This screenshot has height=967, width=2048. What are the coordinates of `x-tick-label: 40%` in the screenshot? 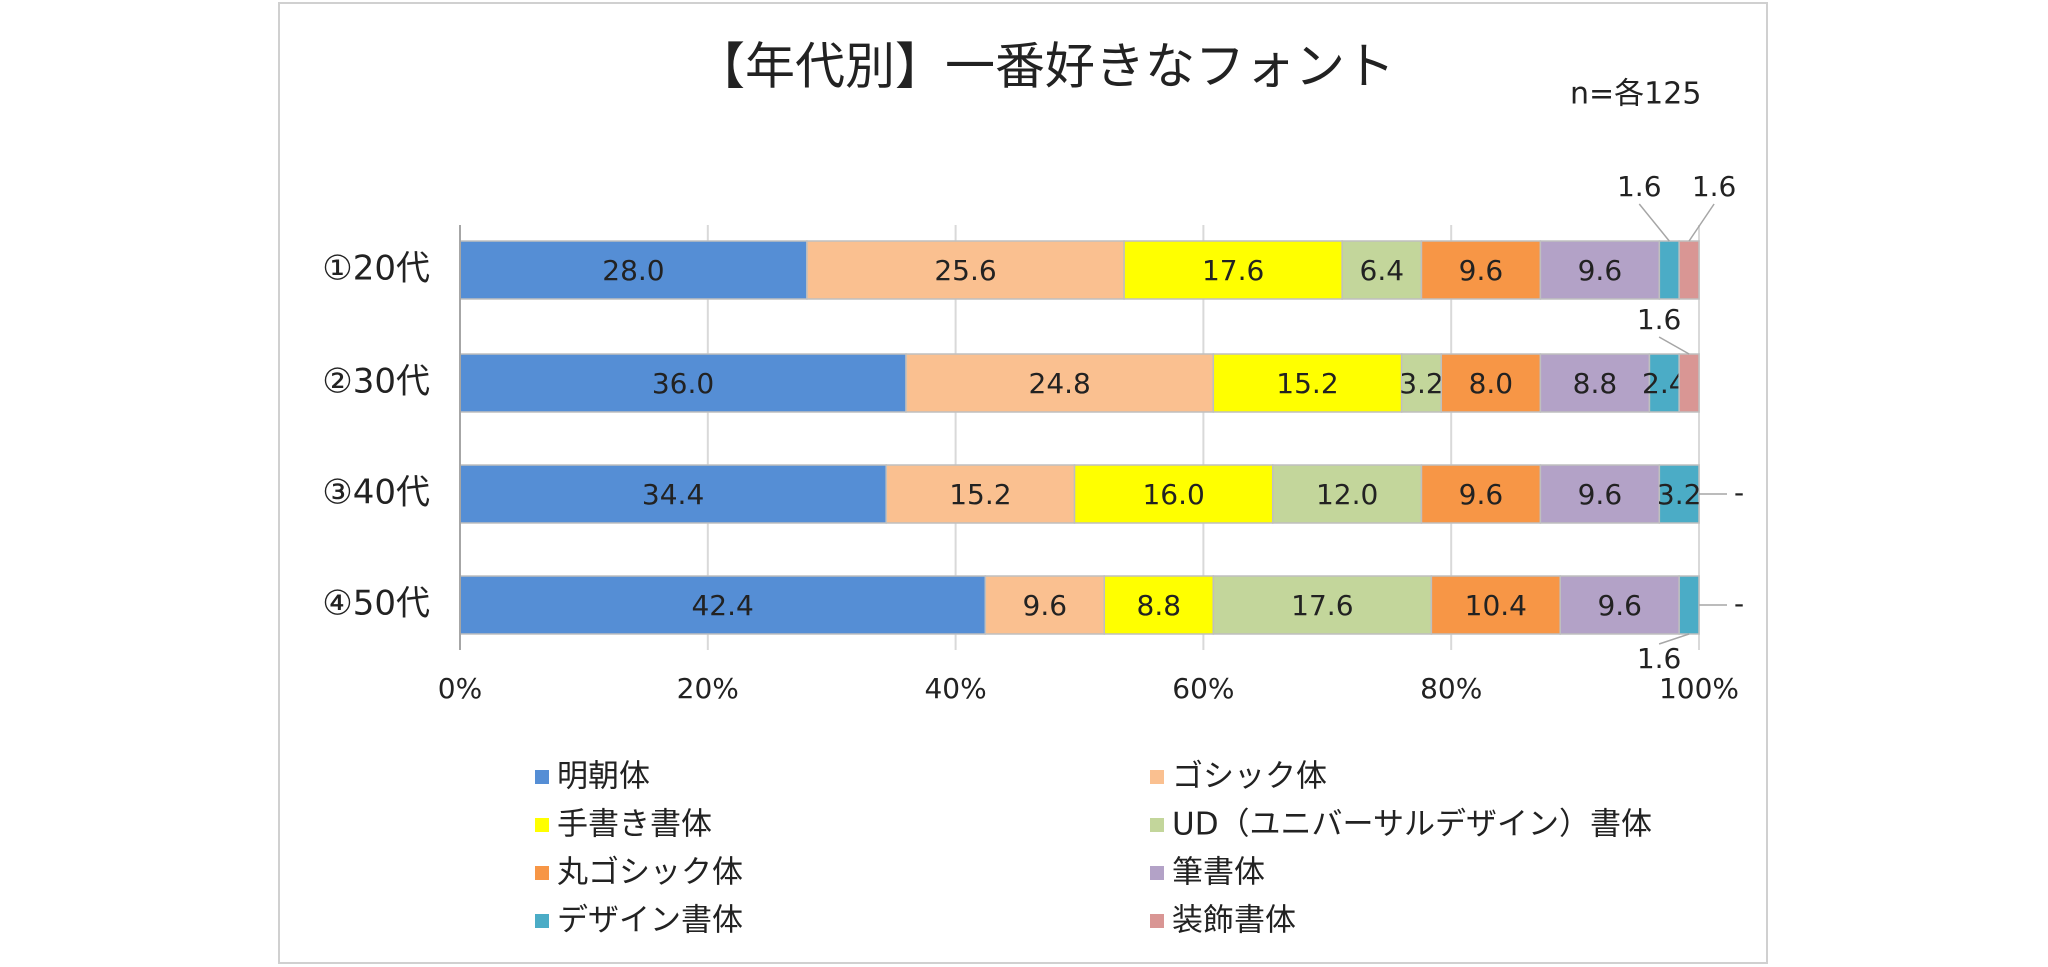 It's located at (955, 688).